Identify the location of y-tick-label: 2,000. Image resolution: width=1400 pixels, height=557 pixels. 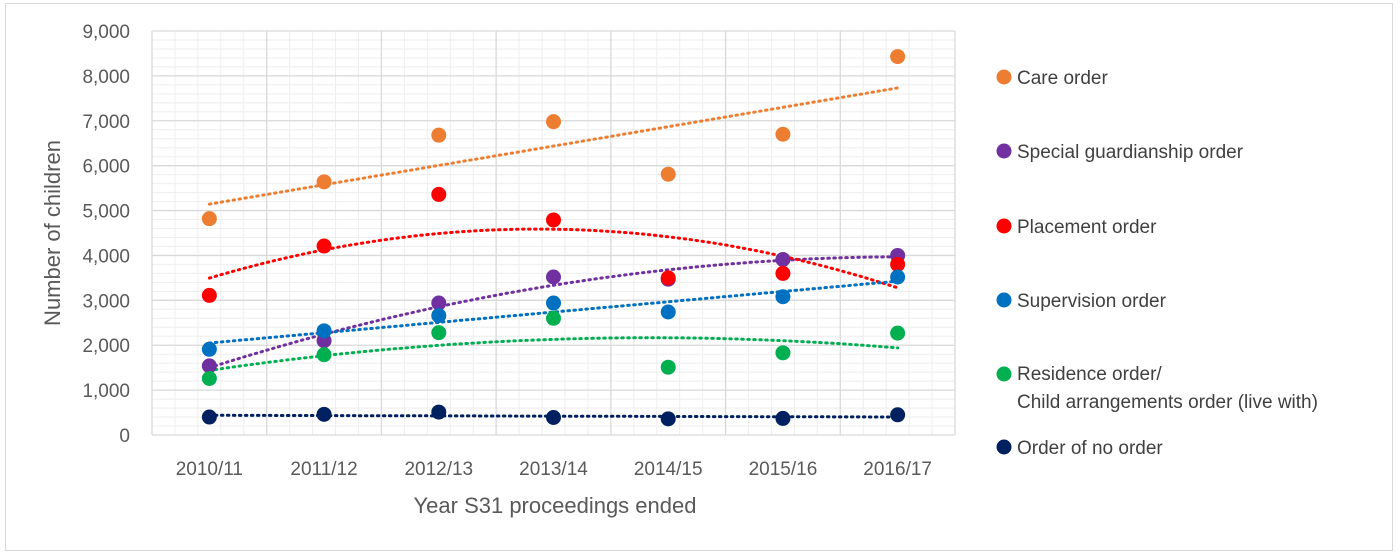
(106, 346).